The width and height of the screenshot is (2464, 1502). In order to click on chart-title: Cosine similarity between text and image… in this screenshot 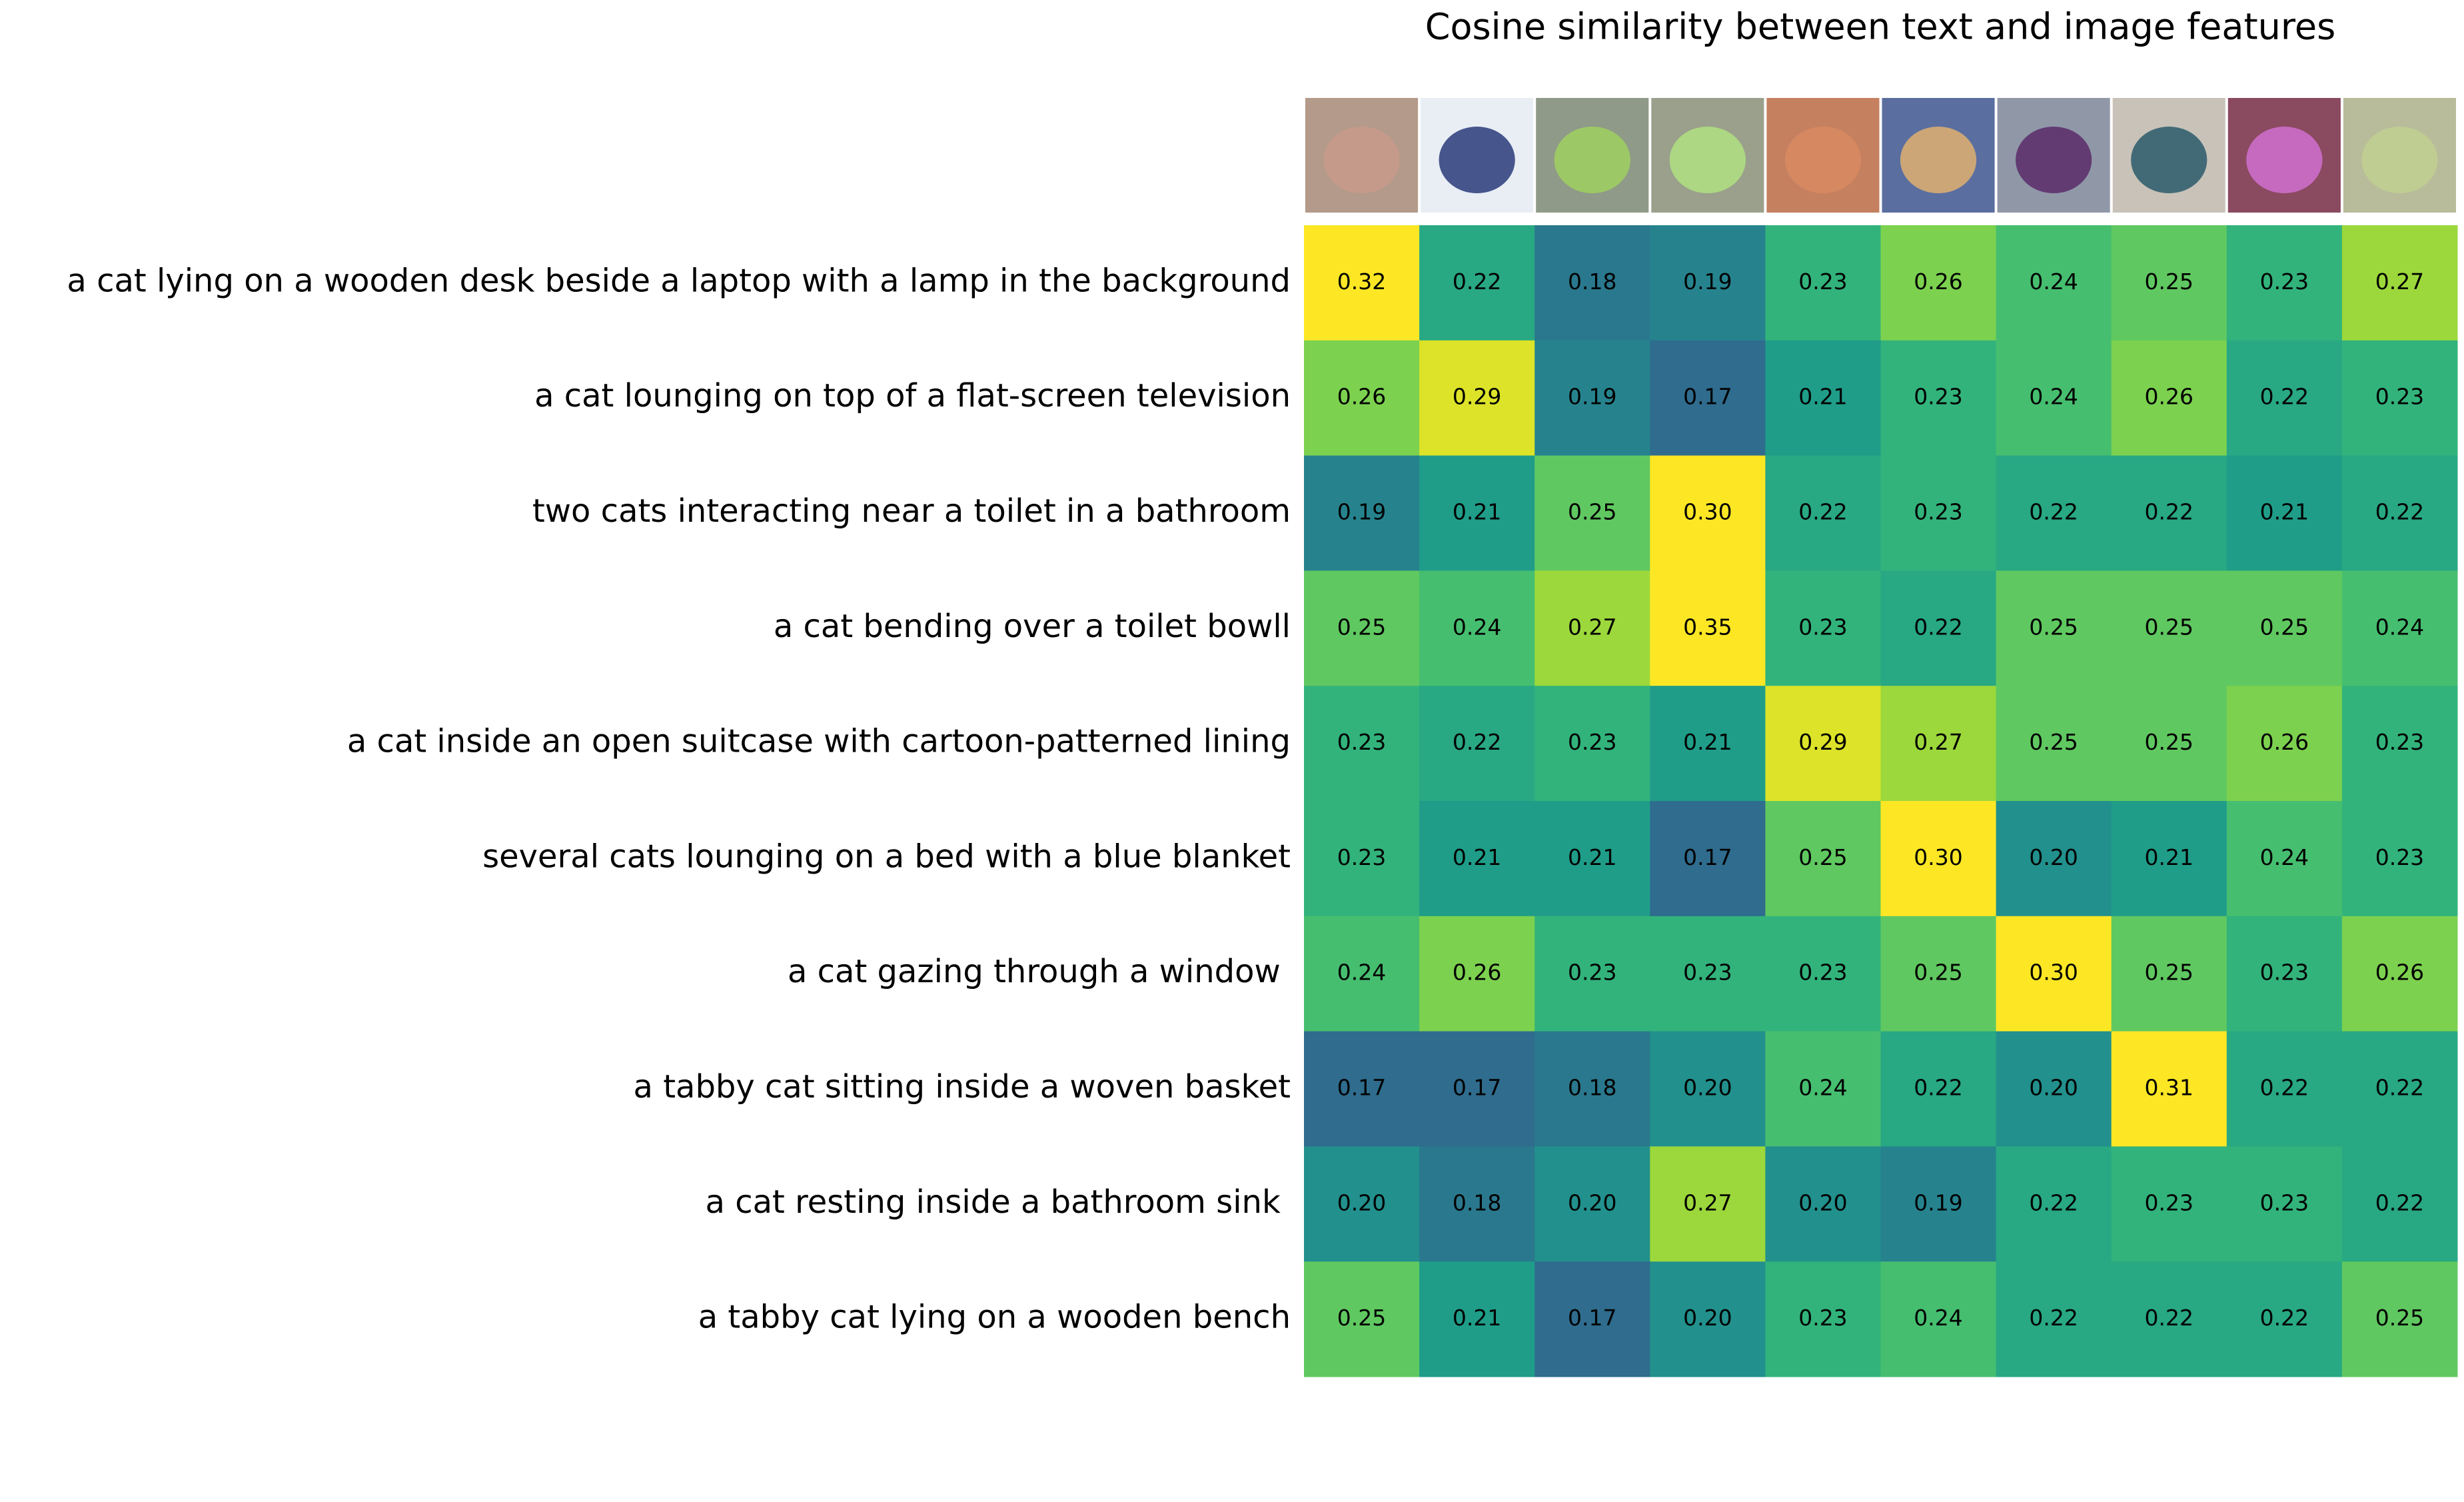, I will do `click(1880, 27)`.